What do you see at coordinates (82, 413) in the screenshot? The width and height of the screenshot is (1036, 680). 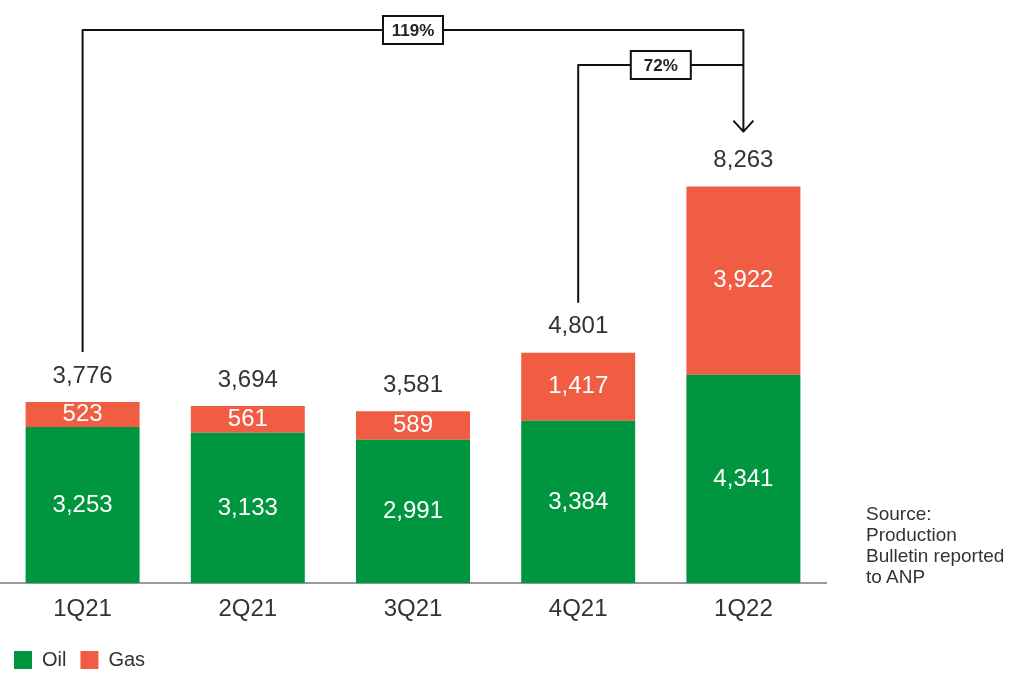 I see `data-label: 523` at bounding box center [82, 413].